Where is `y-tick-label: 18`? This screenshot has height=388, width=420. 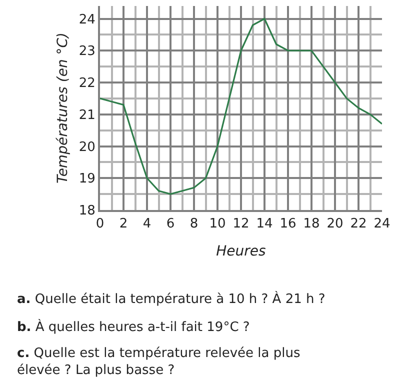 y-tick-label: 18 is located at coordinates (87, 211).